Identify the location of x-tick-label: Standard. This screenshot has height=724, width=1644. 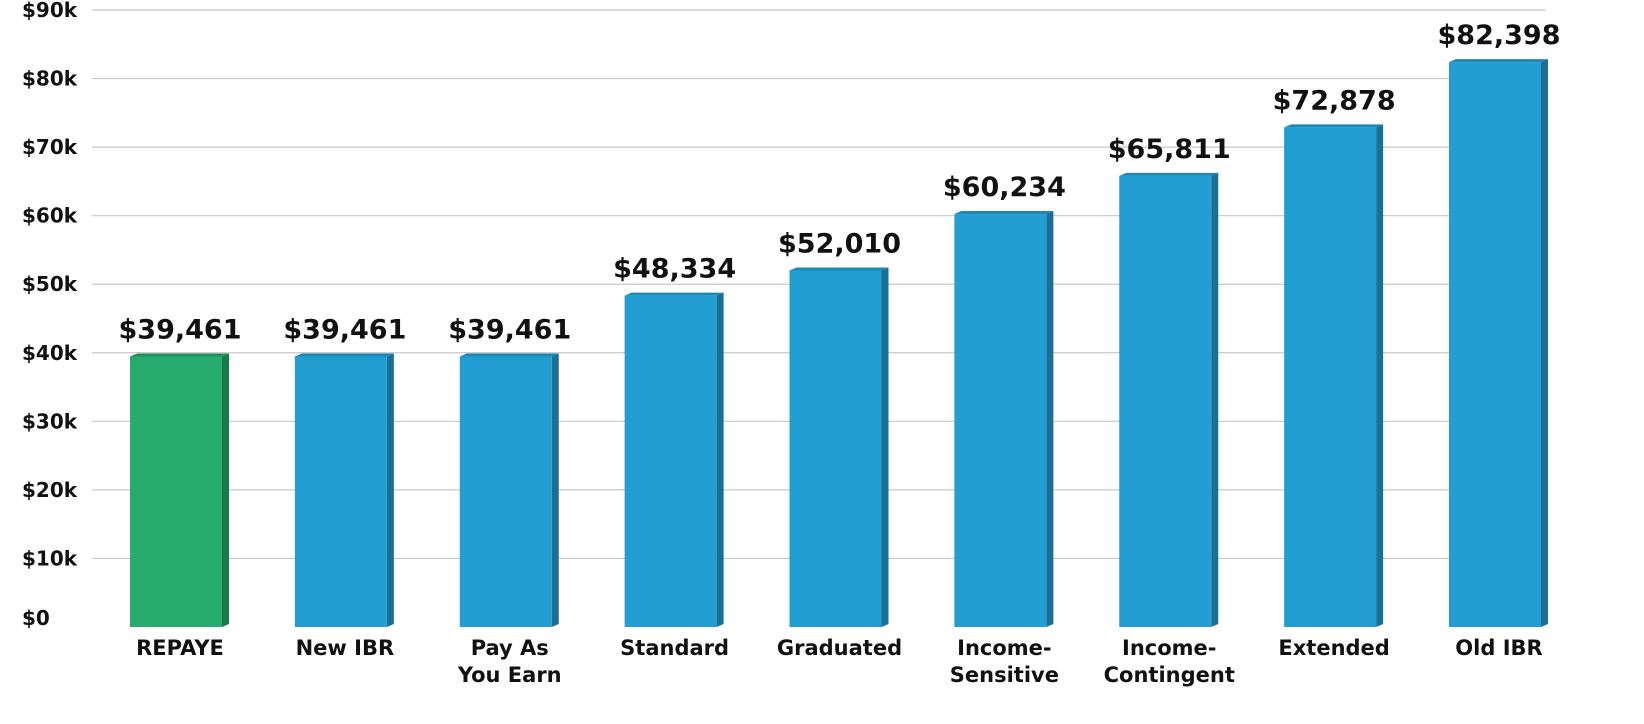
(674, 648).